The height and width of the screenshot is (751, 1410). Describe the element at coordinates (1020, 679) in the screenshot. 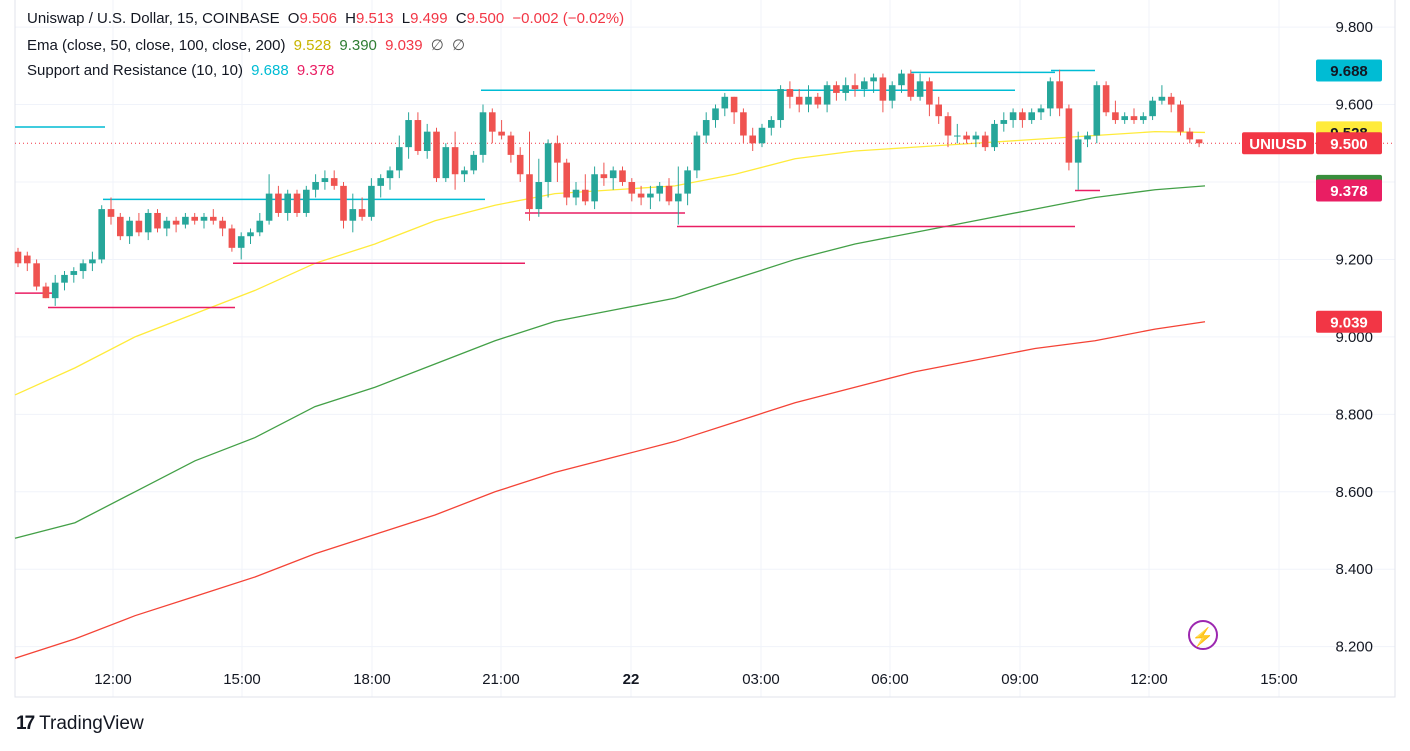

I see `x-tick-label: 09:00` at that location.